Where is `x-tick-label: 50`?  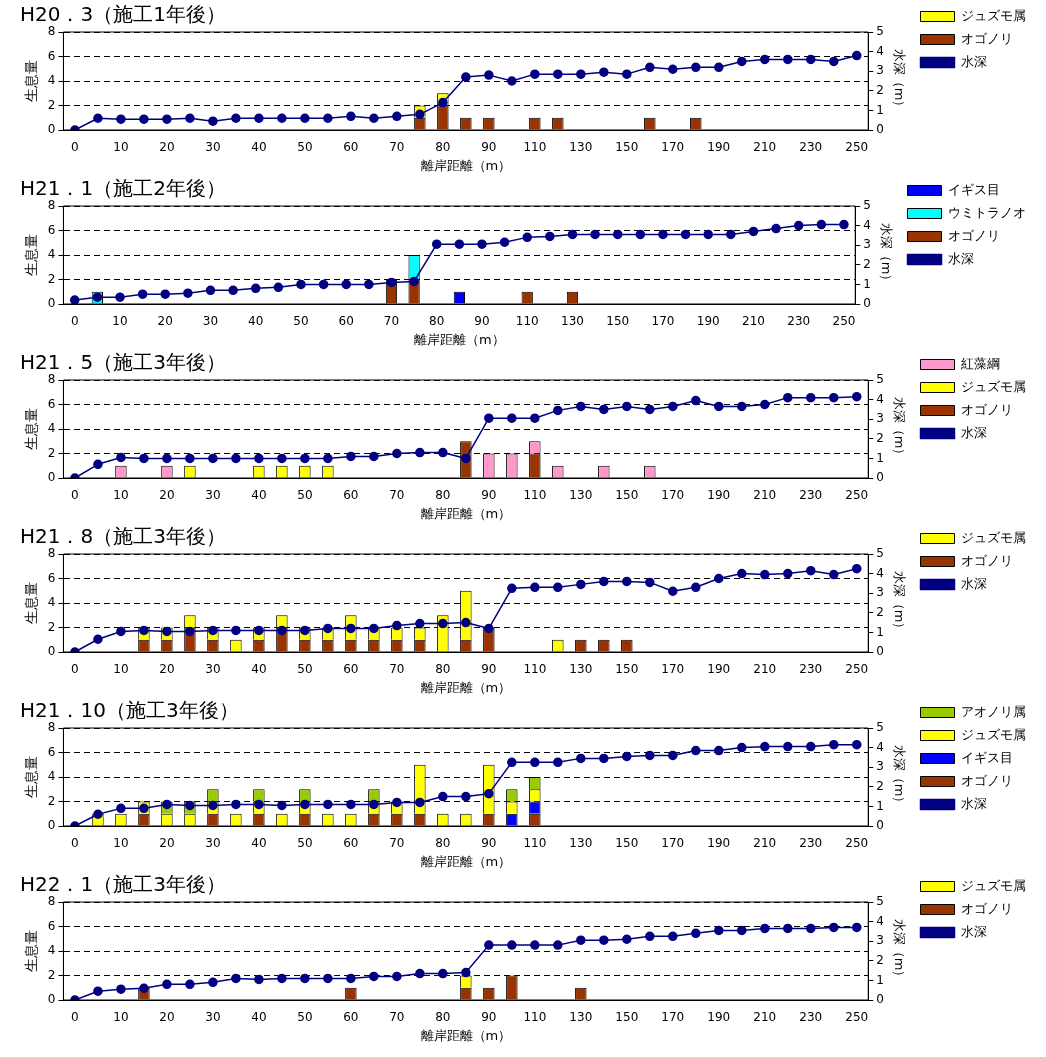 x-tick-label: 50 is located at coordinates (305, 669).